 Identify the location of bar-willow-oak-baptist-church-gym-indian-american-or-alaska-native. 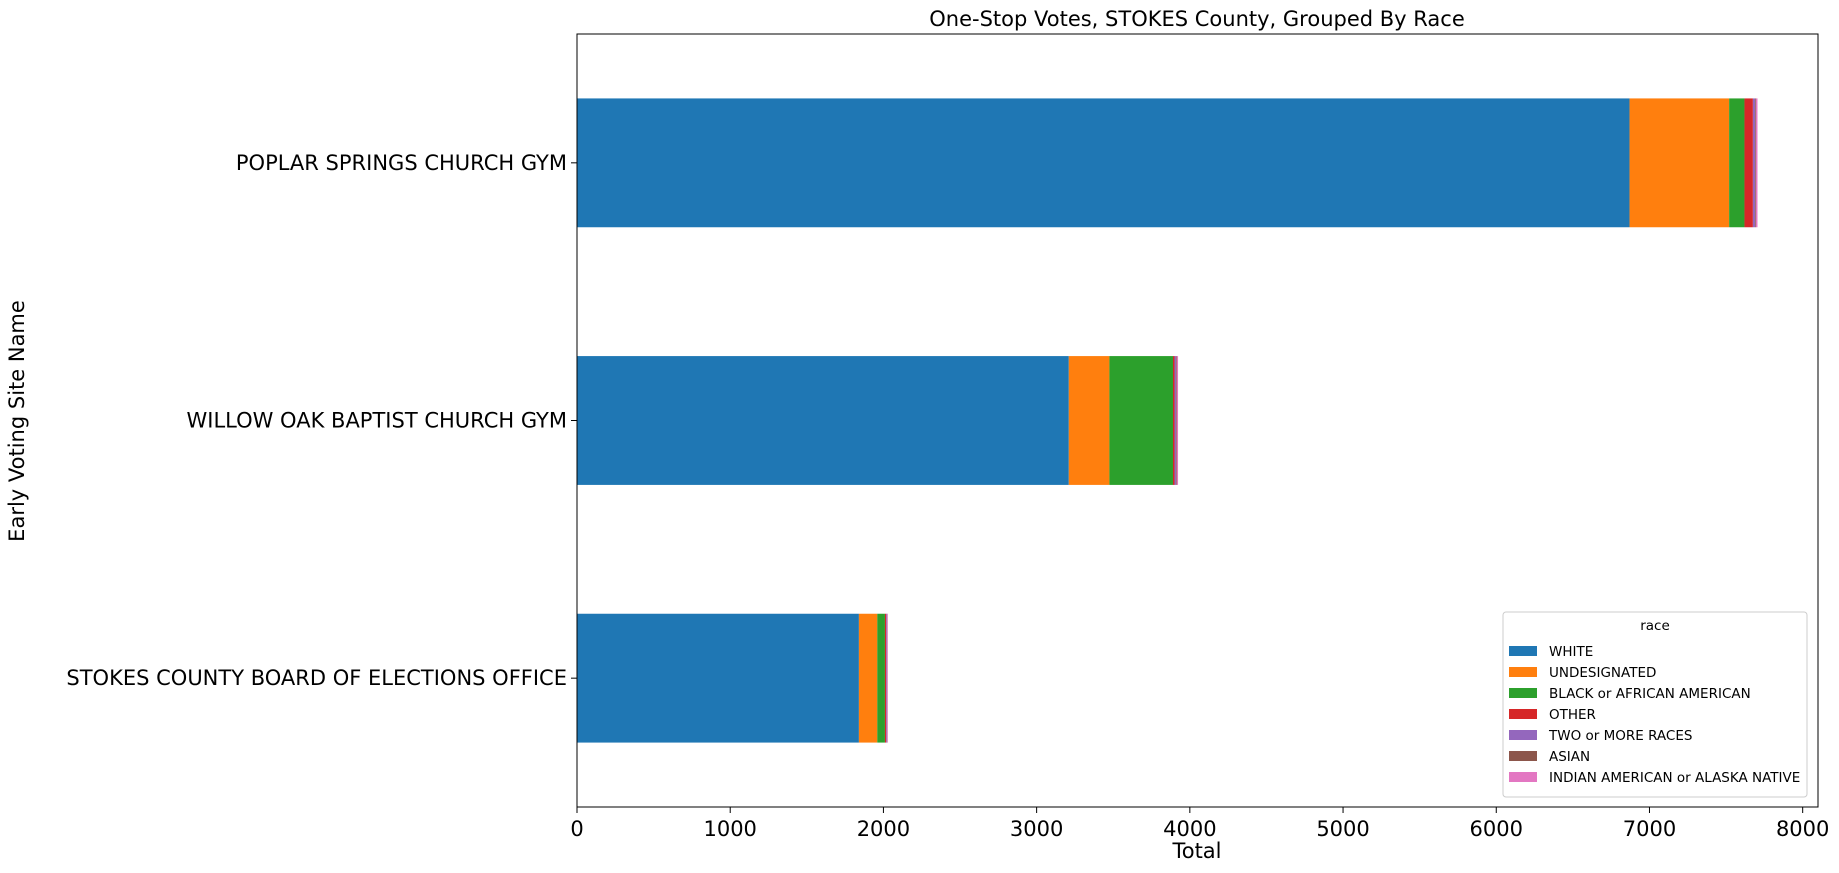
(1177, 420).